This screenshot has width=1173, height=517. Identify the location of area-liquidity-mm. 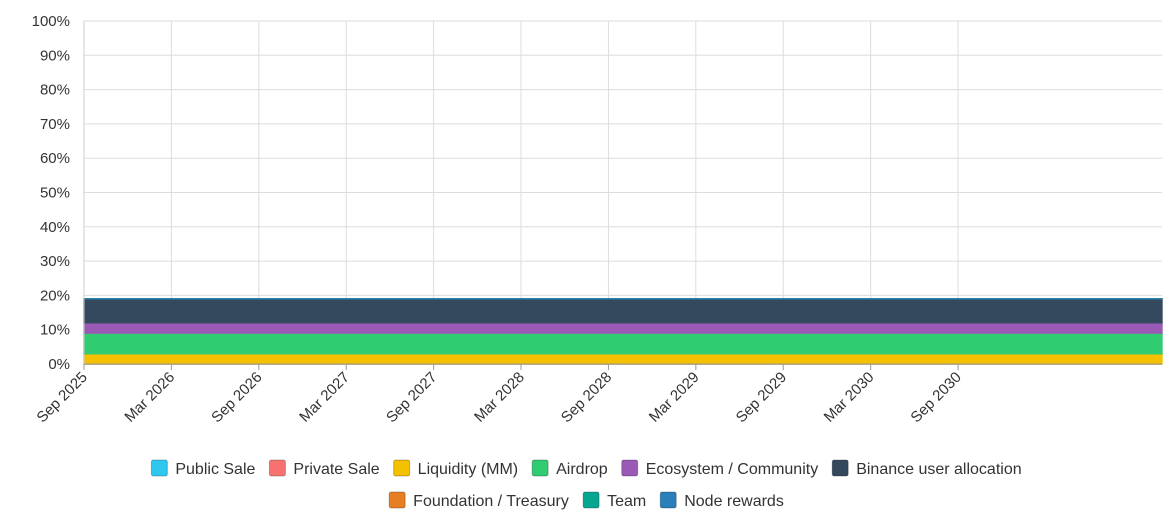
(623, 358).